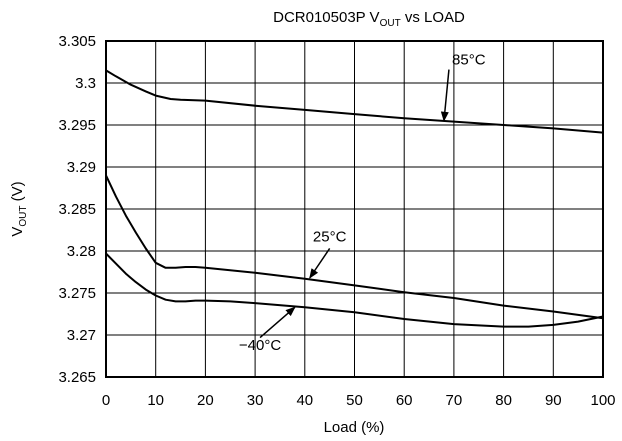  What do you see at coordinates (77, 377) in the screenshot?
I see `y-tick-label: 3.265` at bounding box center [77, 377].